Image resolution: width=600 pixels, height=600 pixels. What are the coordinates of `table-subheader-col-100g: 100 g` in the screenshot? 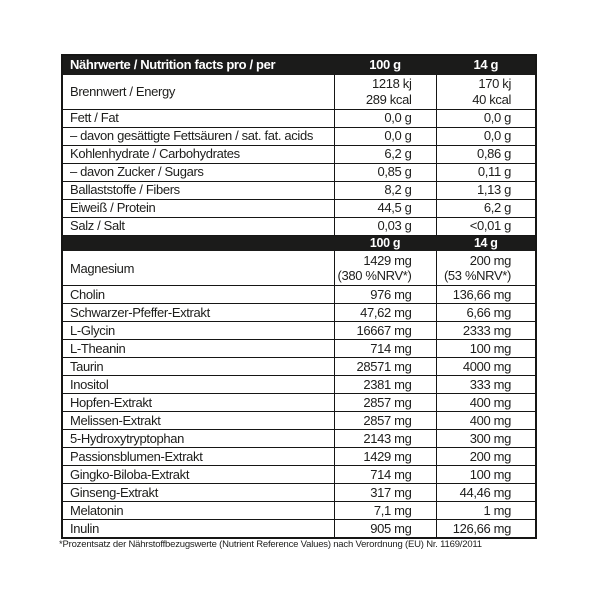 It's located at (385, 243).